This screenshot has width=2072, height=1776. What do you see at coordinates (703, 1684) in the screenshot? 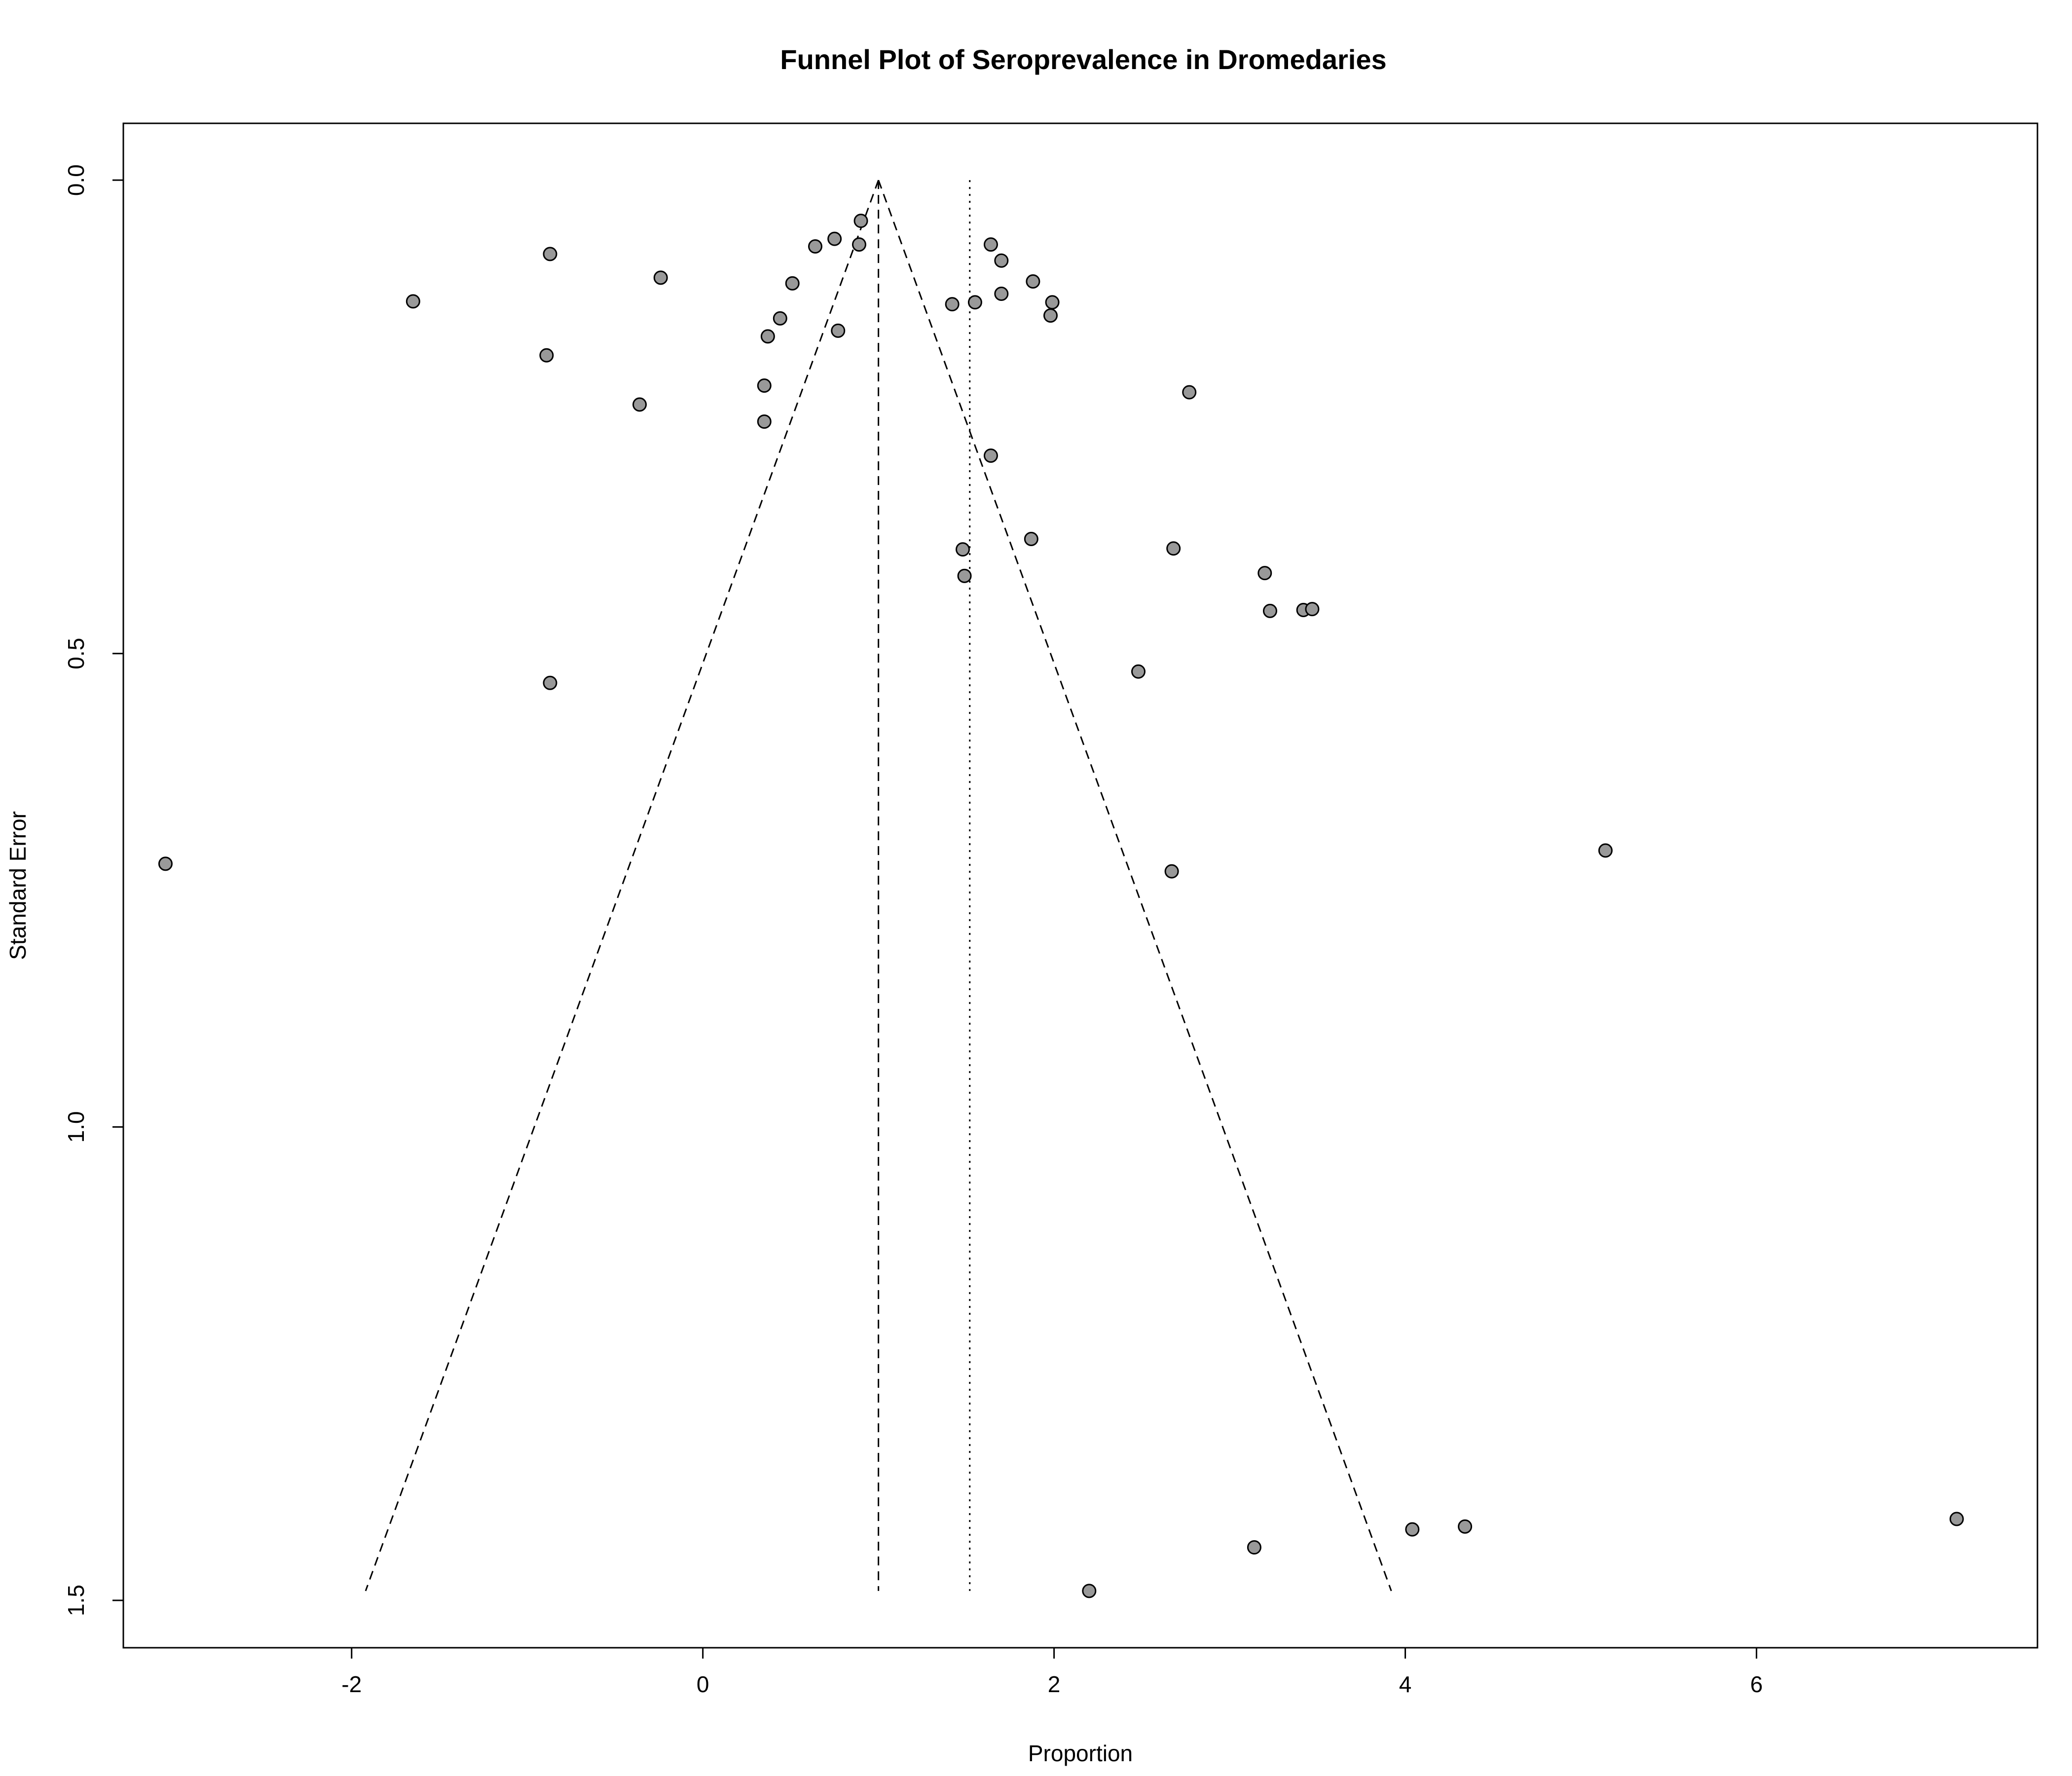
I see `x-tick-label: 0` at bounding box center [703, 1684].